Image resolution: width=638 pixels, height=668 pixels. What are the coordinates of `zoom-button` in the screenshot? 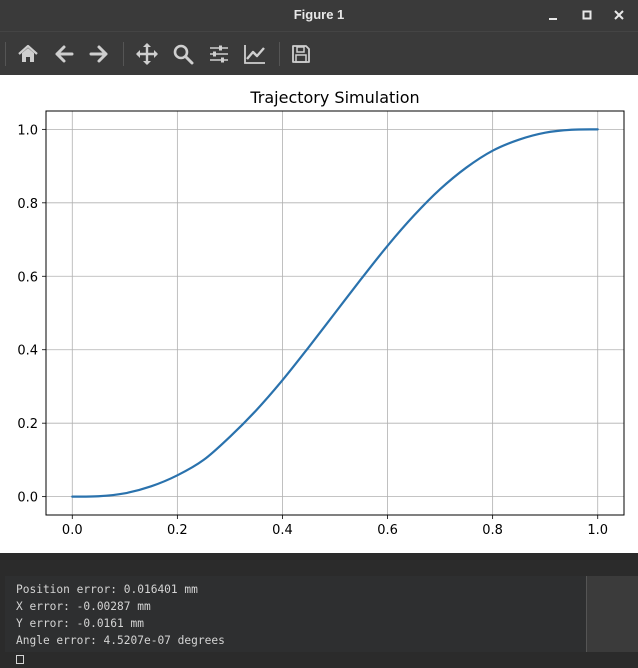 It's located at (183, 54).